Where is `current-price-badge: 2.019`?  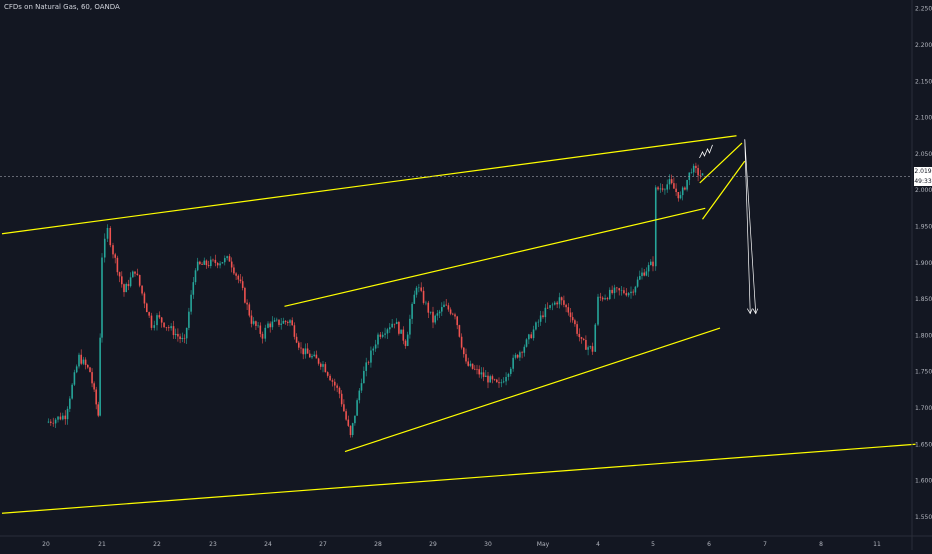 current-price-badge: 2.019 is located at coordinates (923, 172).